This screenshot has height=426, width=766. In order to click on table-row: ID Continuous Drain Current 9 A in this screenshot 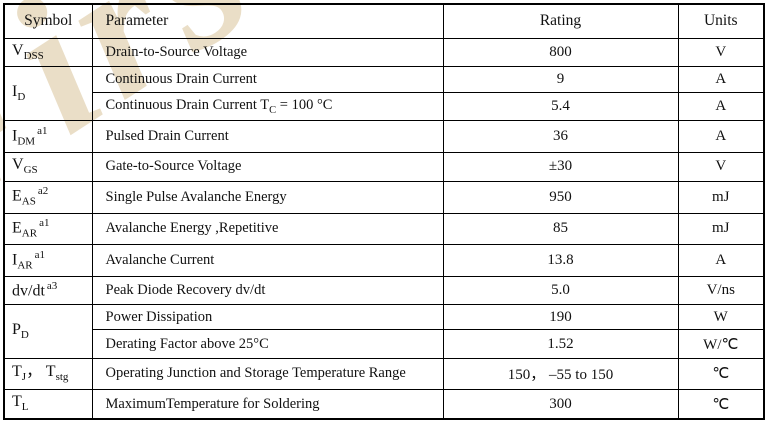, I will do `click(384, 93)`.